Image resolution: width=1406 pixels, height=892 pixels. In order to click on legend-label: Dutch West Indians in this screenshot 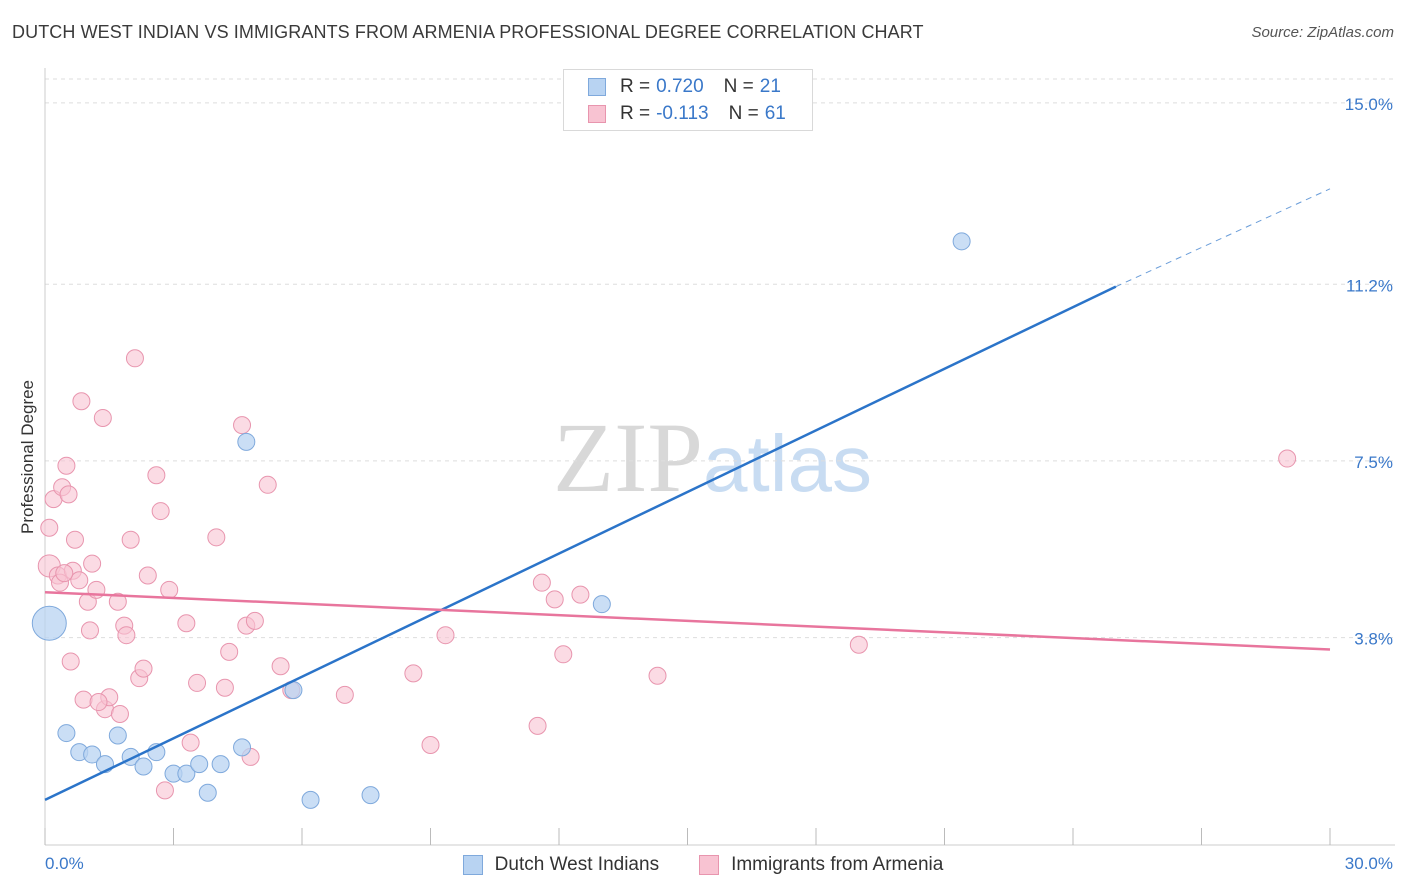, I will do `click(577, 864)`.